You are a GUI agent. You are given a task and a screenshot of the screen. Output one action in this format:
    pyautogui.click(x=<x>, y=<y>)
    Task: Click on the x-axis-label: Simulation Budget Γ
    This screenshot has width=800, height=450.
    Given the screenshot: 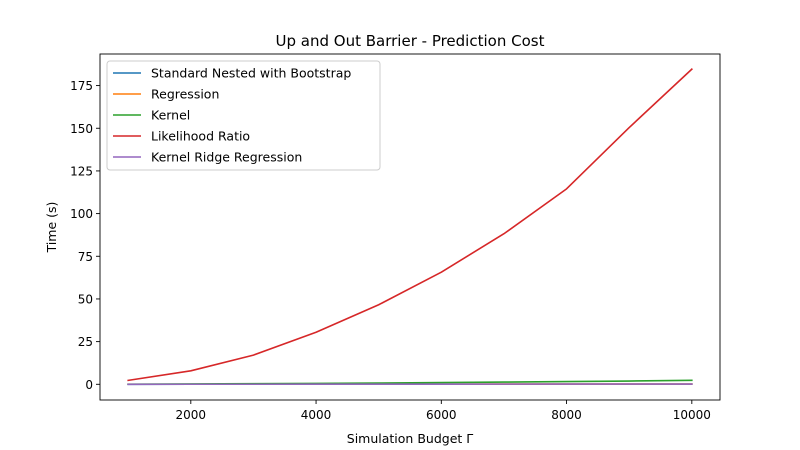 What is the action you would take?
    pyautogui.click(x=410, y=438)
    